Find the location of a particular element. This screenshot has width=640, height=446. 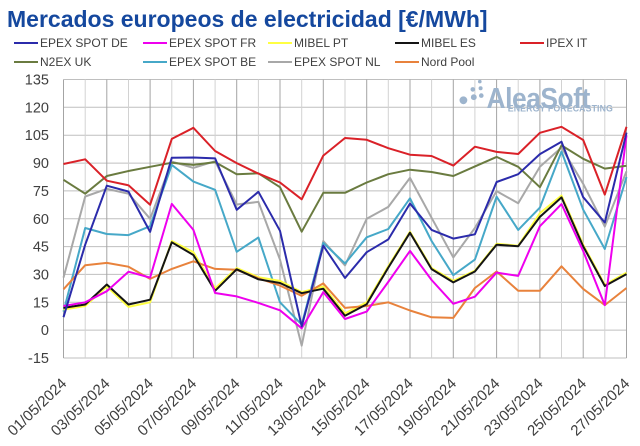

svg-text: 120 is located at coordinates (37, 108).